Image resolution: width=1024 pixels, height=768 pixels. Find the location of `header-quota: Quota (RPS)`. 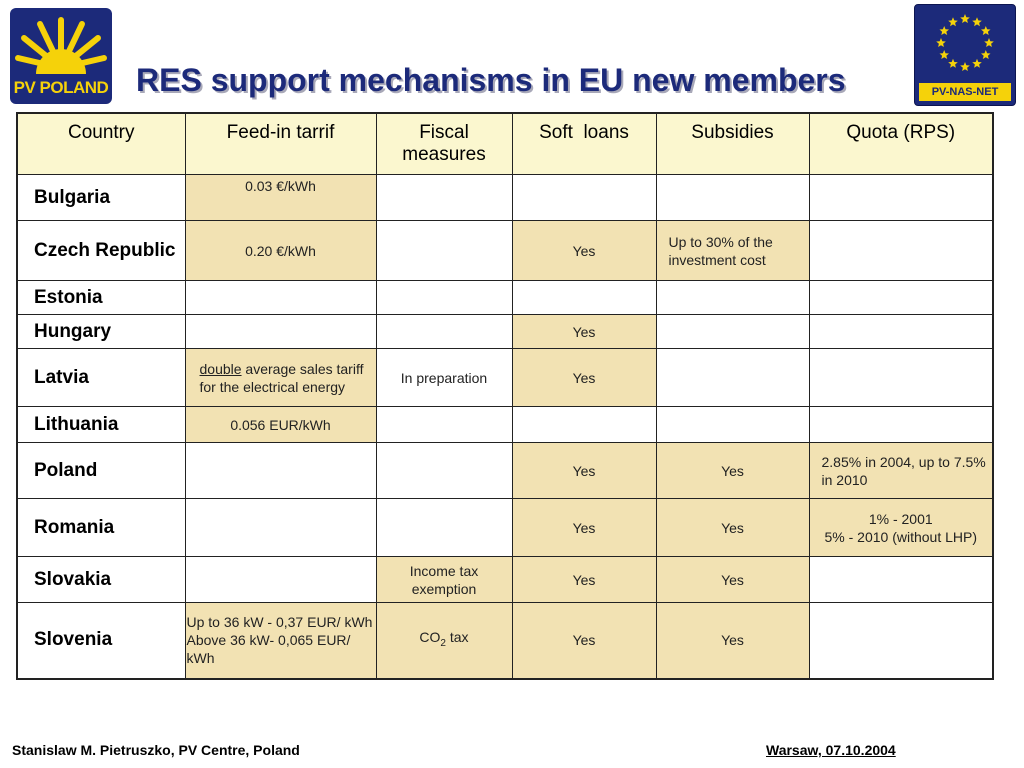

header-quota: Quota (RPS) is located at coordinates (901, 143).